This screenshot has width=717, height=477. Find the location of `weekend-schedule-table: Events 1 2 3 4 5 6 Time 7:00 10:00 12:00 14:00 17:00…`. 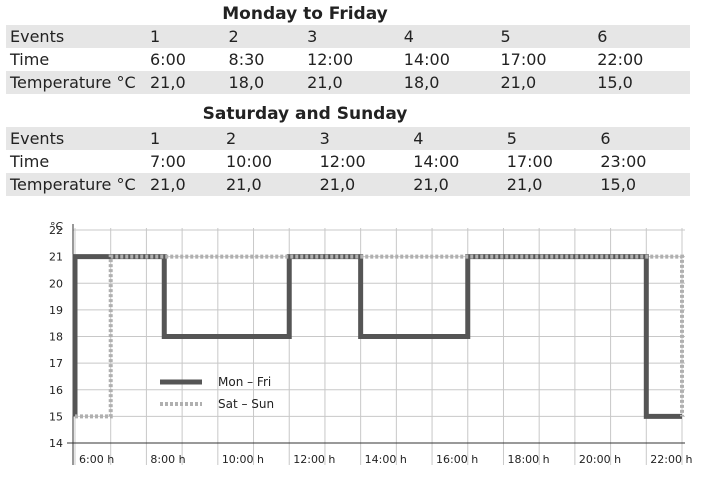

weekend-schedule-table: Events 1 2 3 4 5 6 Time 7:00 10:00 12:00 14:00 17:00… is located at coordinates (348, 161).